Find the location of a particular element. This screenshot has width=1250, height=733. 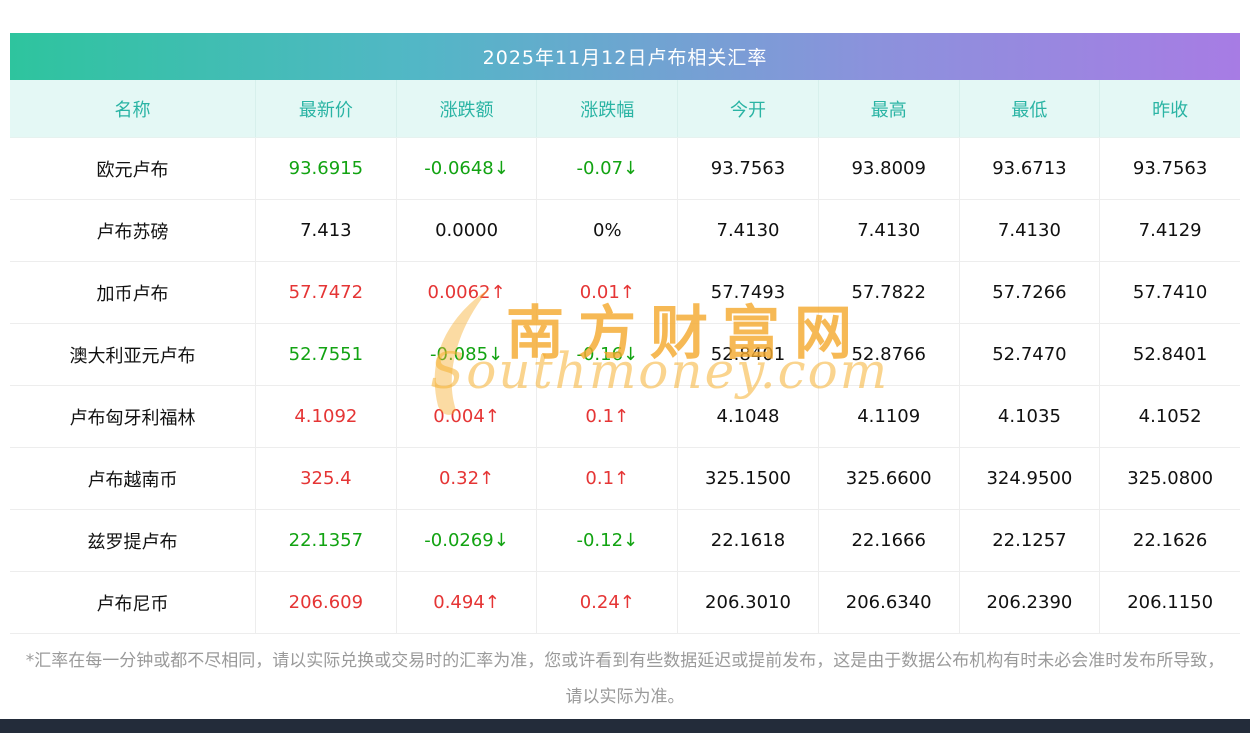

change-cell: 0.0062↑ is located at coordinates (466, 292).